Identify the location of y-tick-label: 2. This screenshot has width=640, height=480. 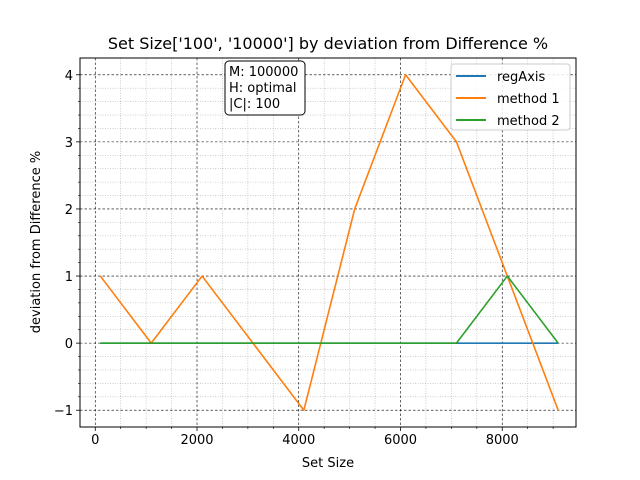
(69, 210).